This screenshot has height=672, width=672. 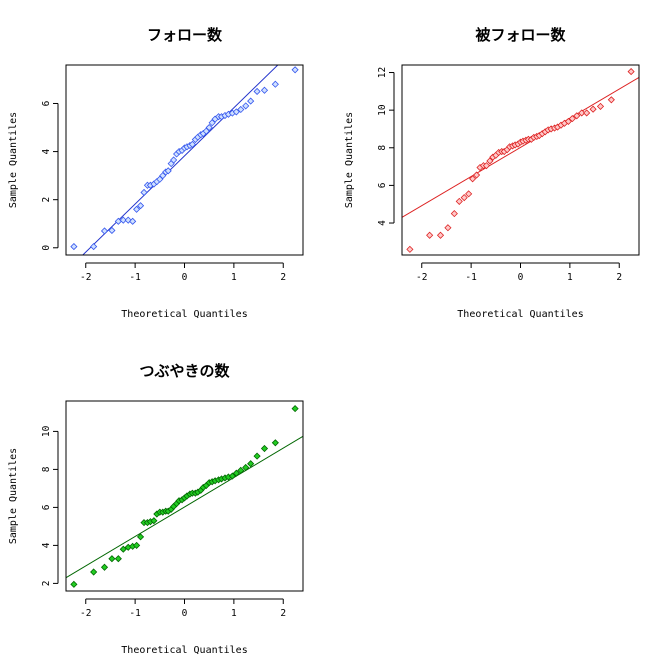 I want to click on y-tick-label: 10, so click(x=46, y=431).